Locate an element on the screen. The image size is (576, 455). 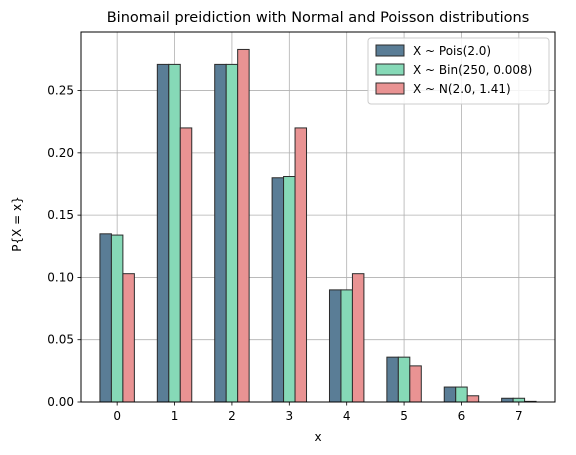
x-tick-label: 5 is located at coordinates (404, 416).